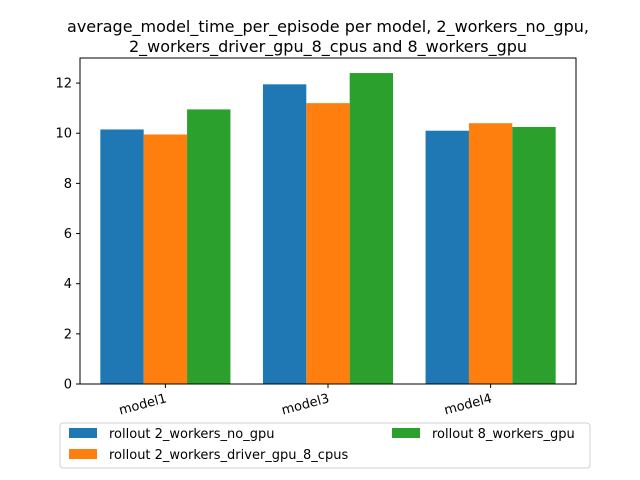 The image size is (640, 480). What do you see at coordinates (68, 184) in the screenshot?
I see `y-tick-label: 8` at bounding box center [68, 184].